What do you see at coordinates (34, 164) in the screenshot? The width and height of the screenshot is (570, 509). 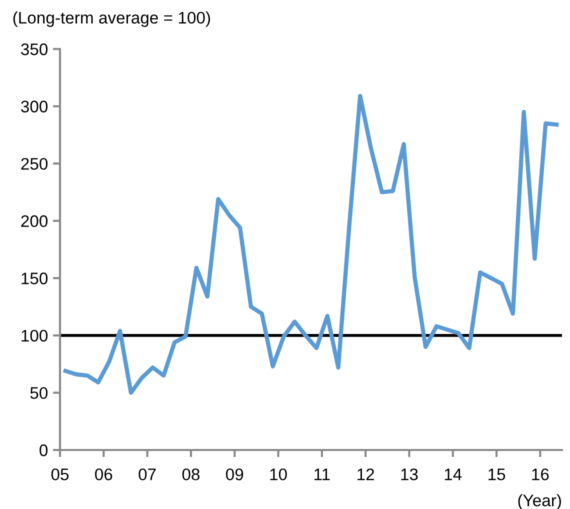 I see `y-tick-label: 250` at bounding box center [34, 164].